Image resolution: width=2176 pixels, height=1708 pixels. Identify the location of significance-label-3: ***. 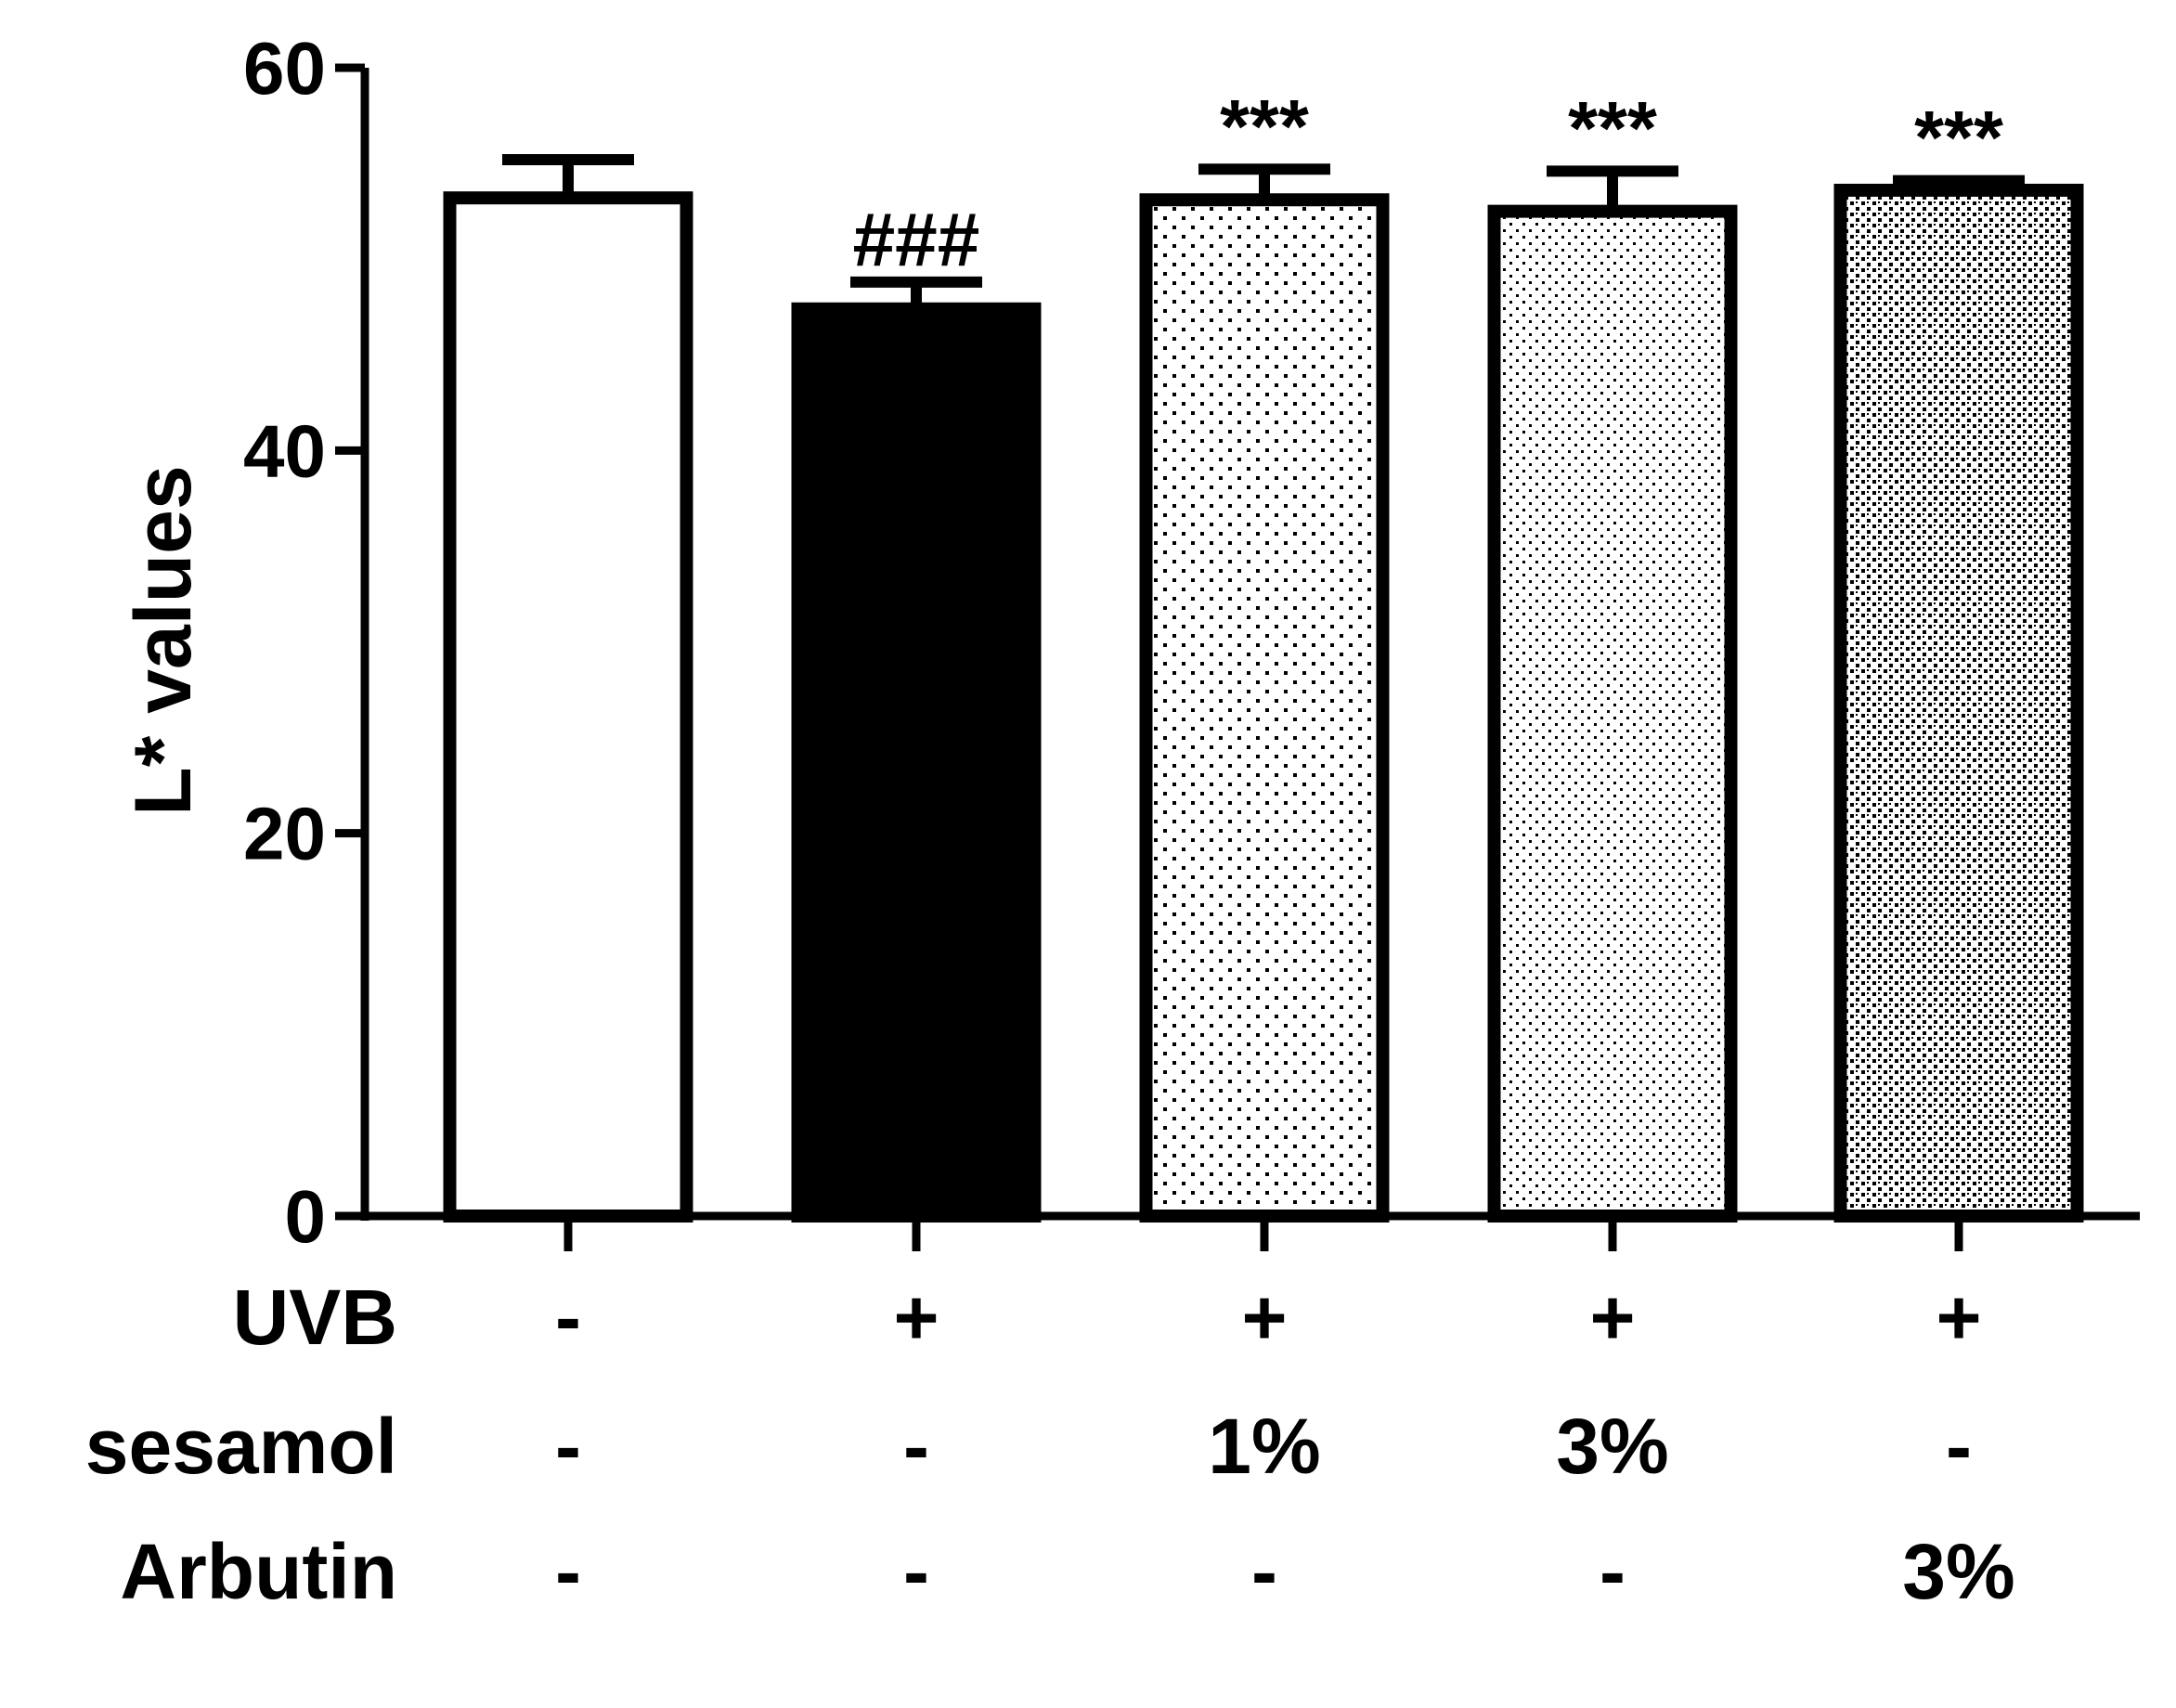
(1264, 126).